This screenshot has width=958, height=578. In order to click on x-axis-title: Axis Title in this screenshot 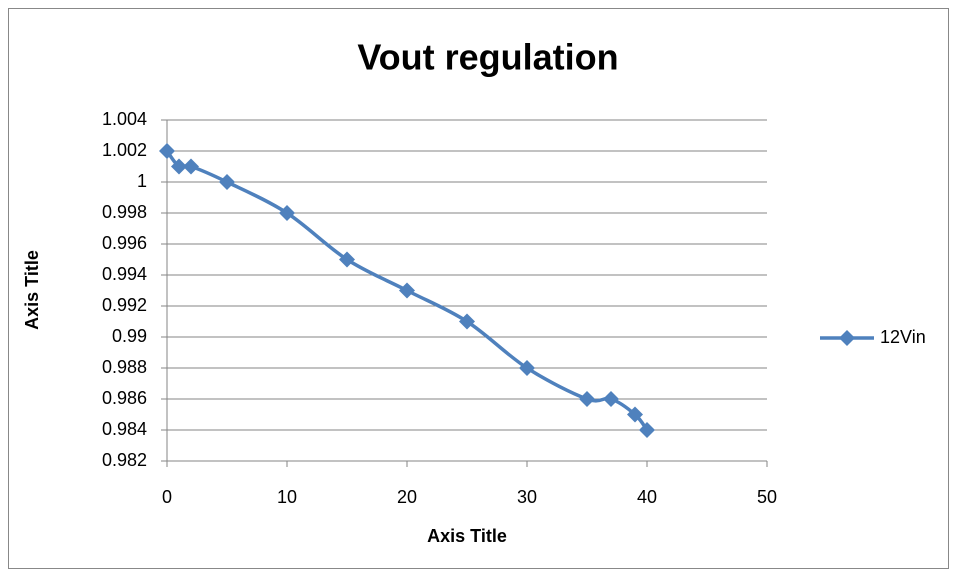, I will do `click(467, 536)`.